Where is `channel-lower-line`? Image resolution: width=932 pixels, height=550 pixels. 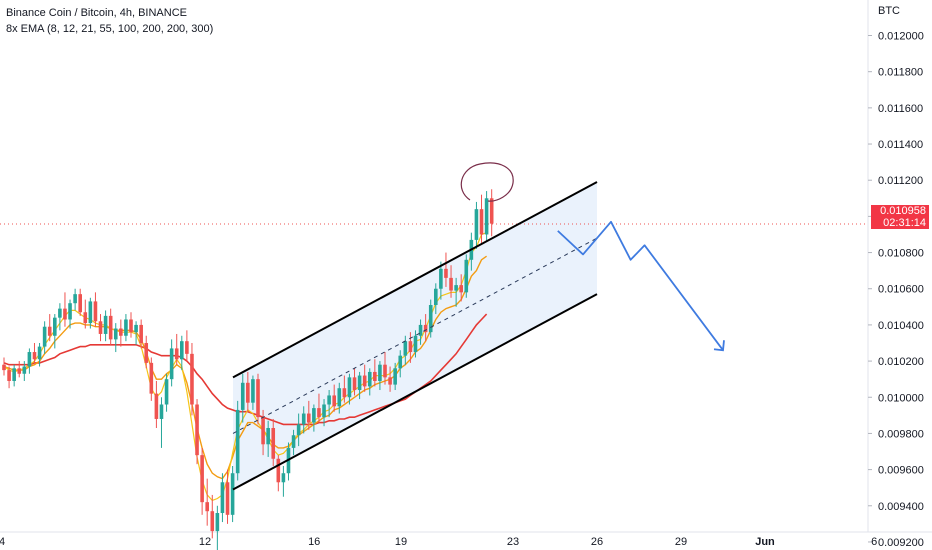 channel-lower-line is located at coordinates (415, 392).